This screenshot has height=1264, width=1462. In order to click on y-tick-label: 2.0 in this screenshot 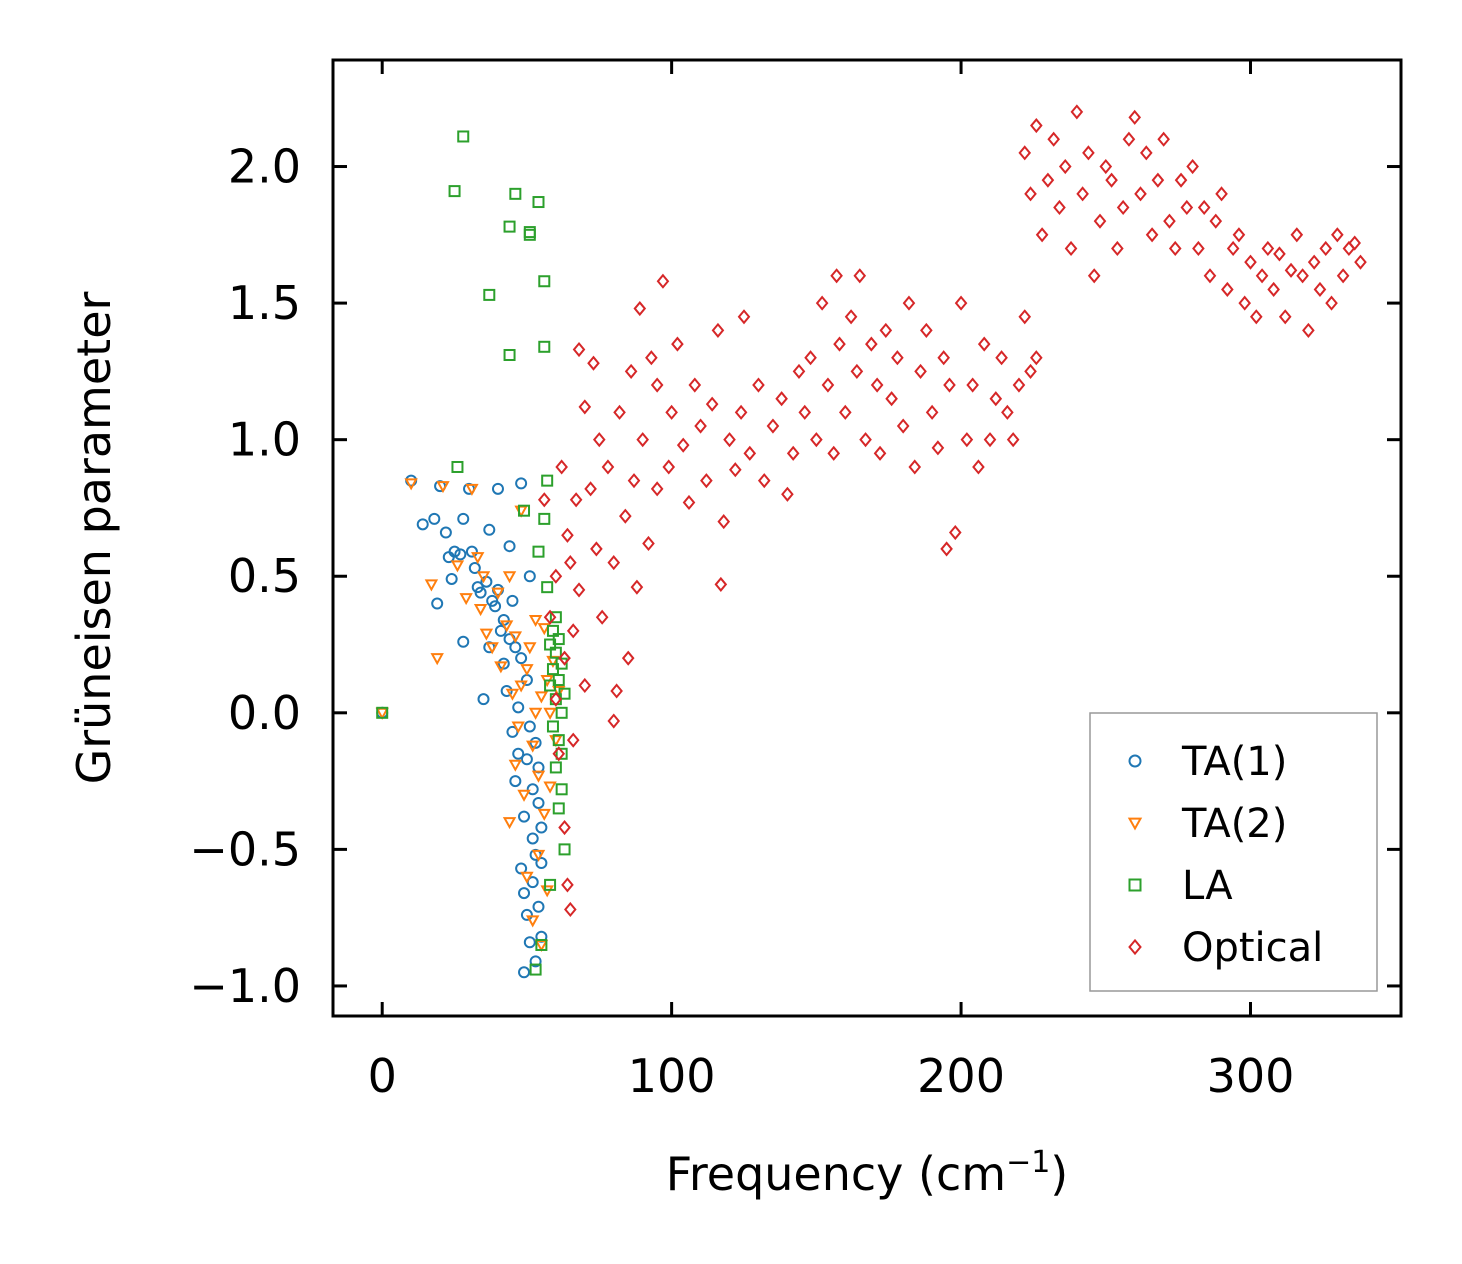, I will do `click(264, 167)`.